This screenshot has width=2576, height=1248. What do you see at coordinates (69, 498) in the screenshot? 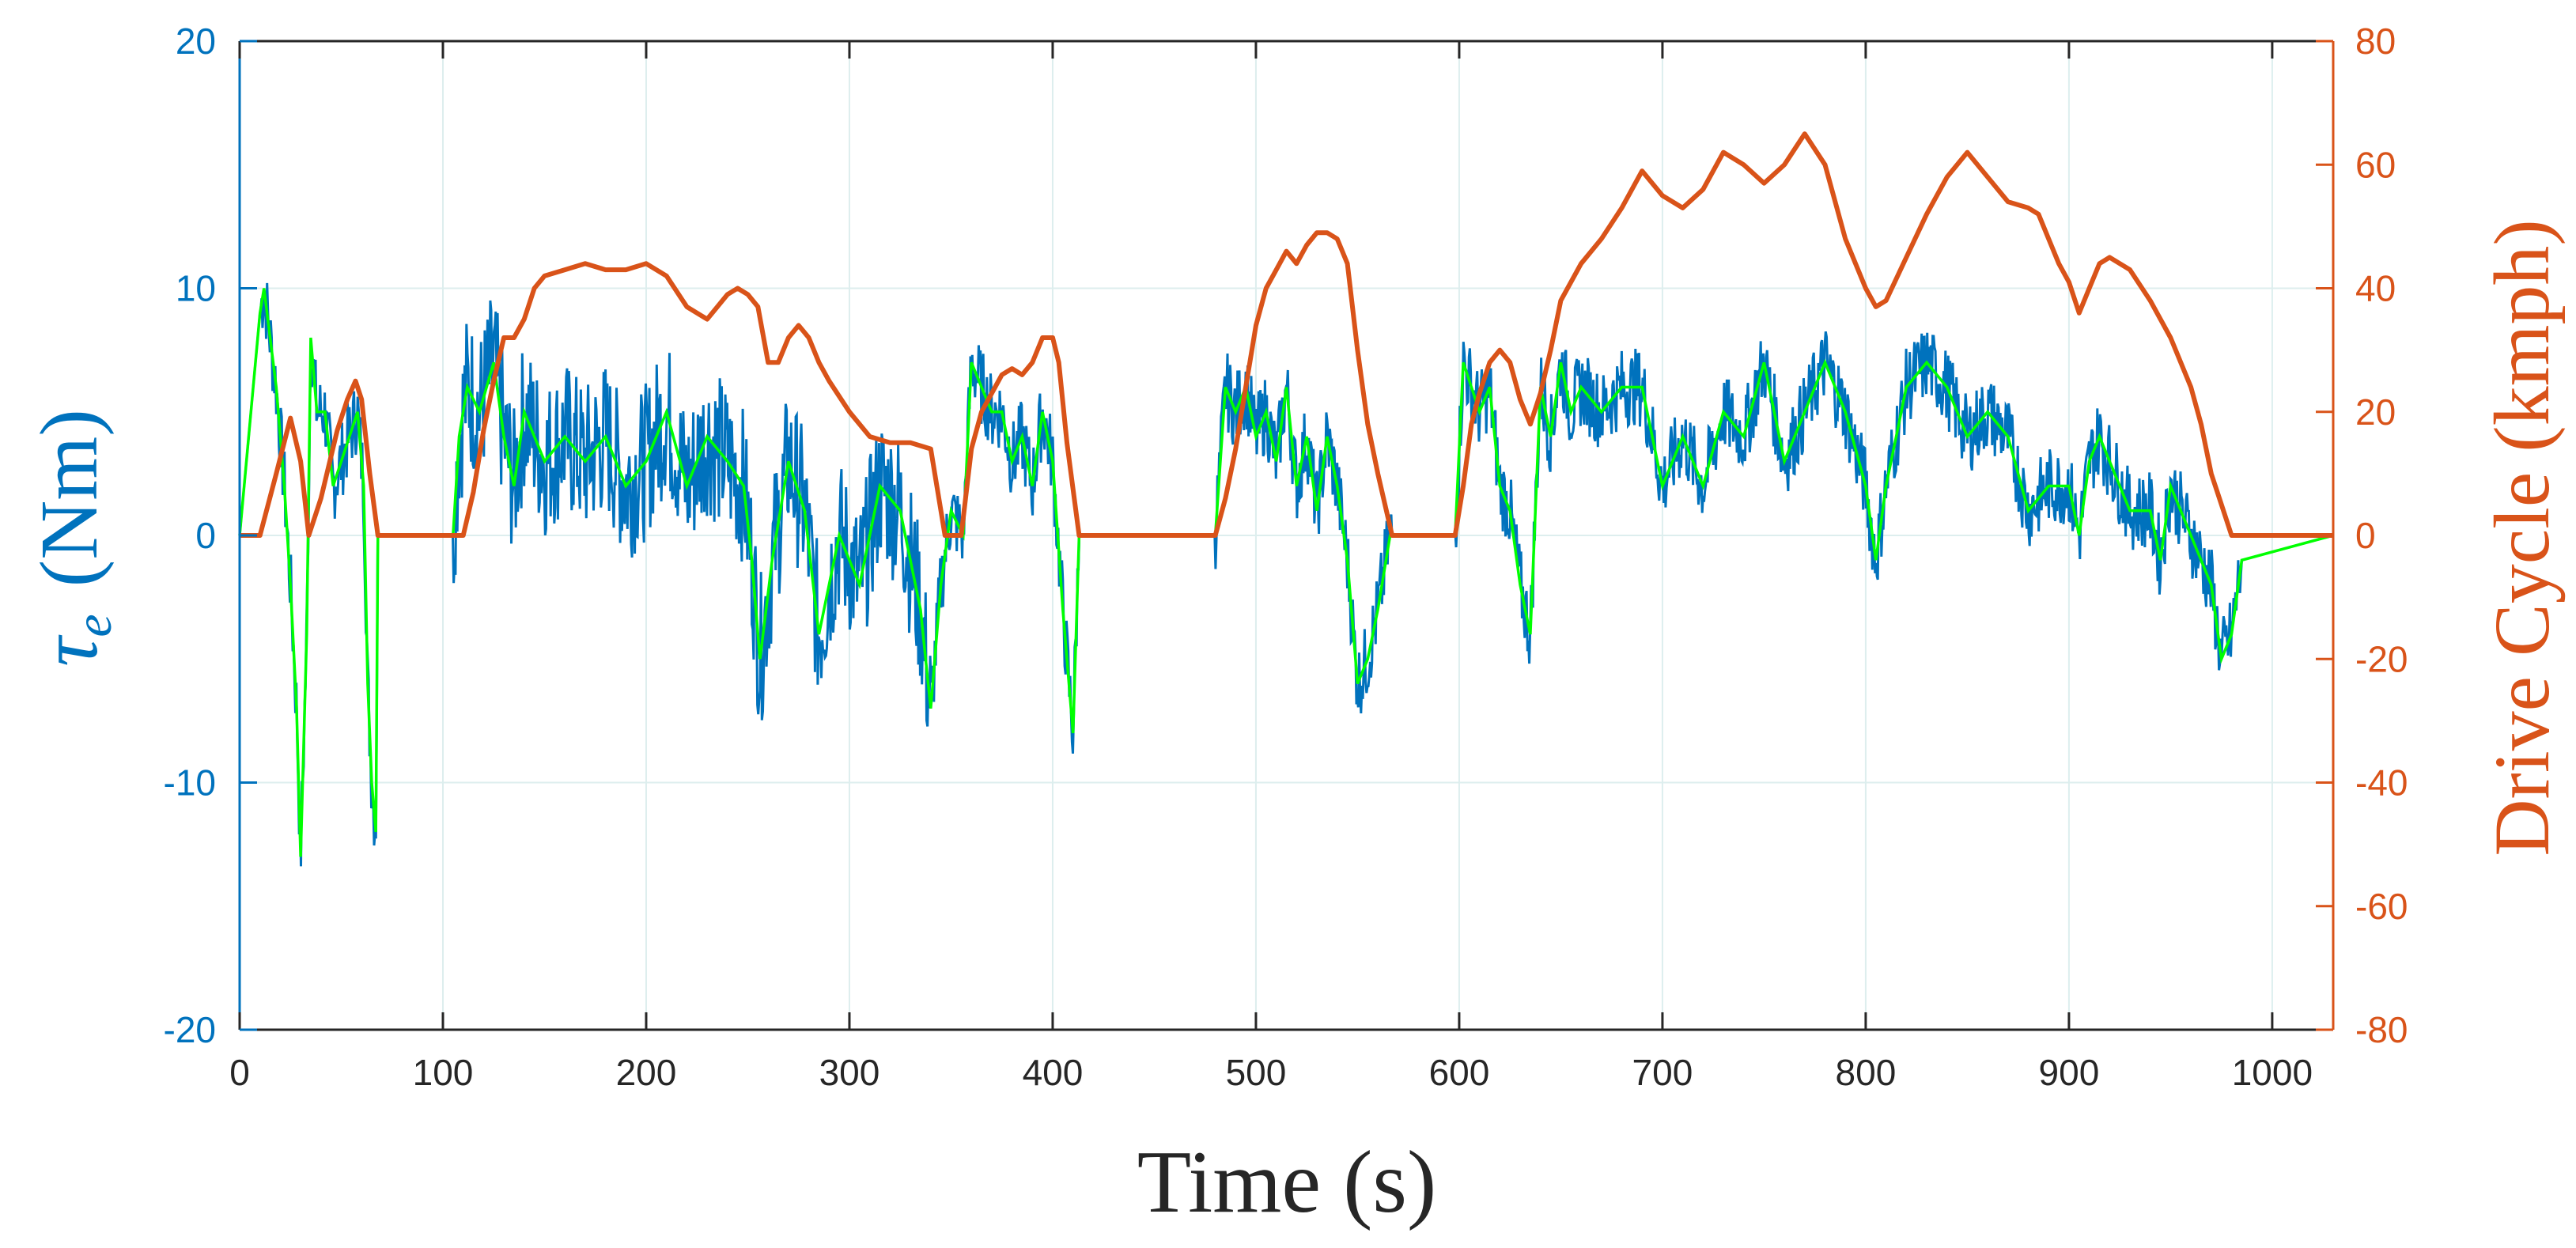
I see `y-axis-label-left-unit: (Nm)` at bounding box center [69, 498].